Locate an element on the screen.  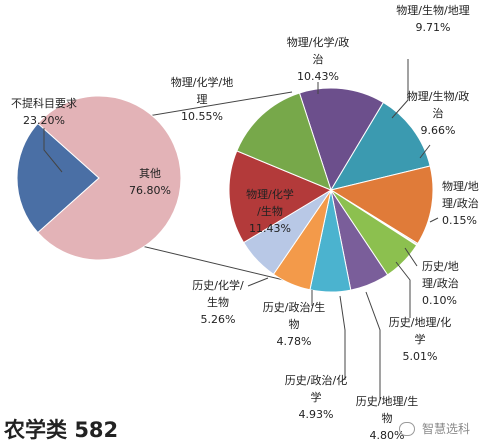
watermark: 智慧选科 is located at coordinates (434, 428).